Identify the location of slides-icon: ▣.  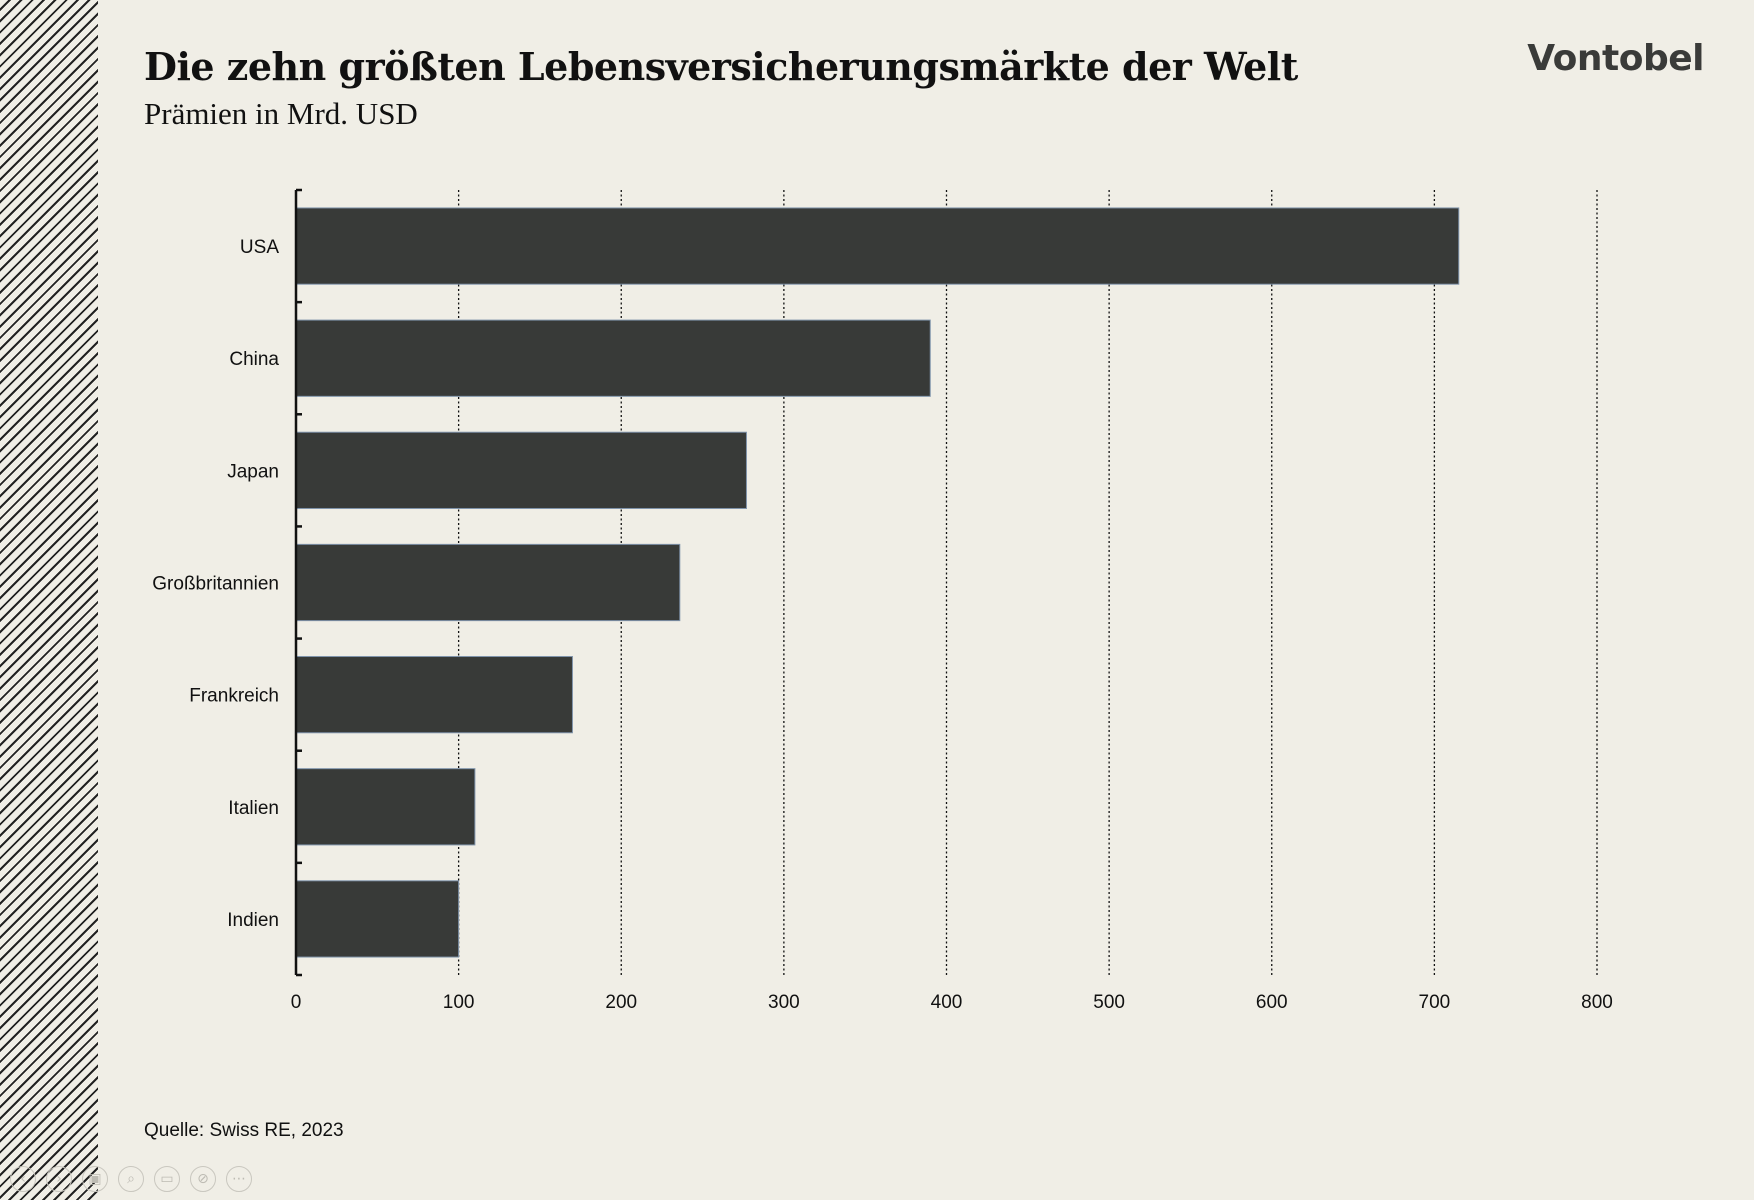
(95, 1179).